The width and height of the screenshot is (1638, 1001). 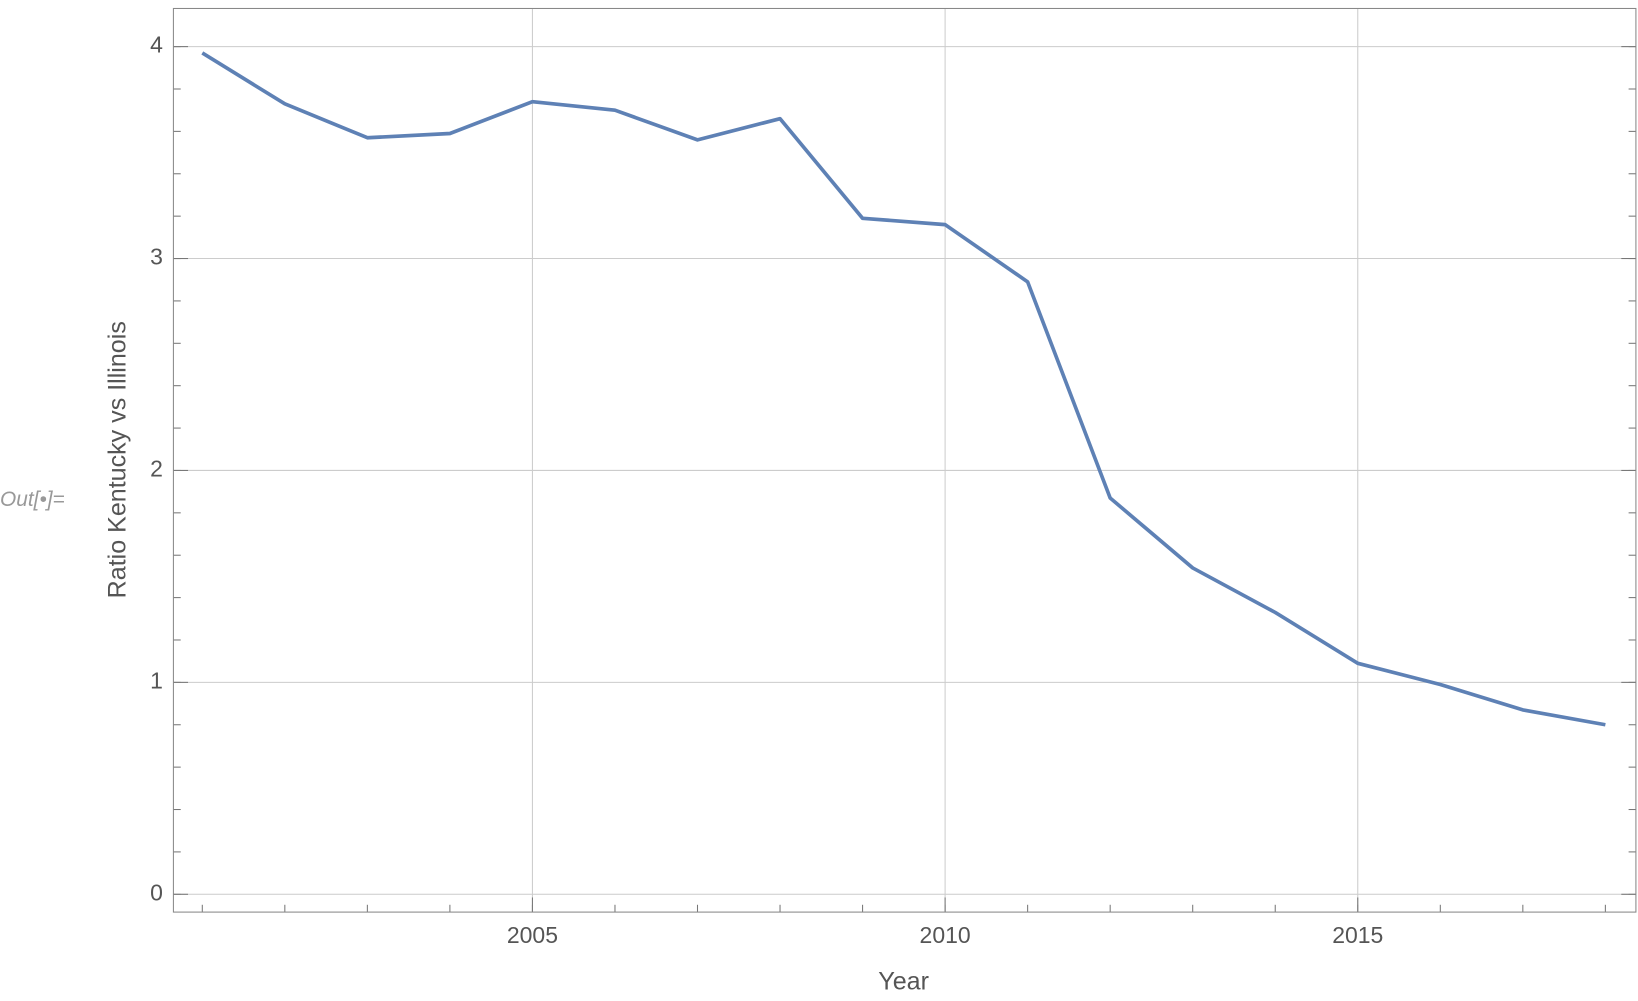 I want to click on y-tick-label: 1, so click(x=156, y=680).